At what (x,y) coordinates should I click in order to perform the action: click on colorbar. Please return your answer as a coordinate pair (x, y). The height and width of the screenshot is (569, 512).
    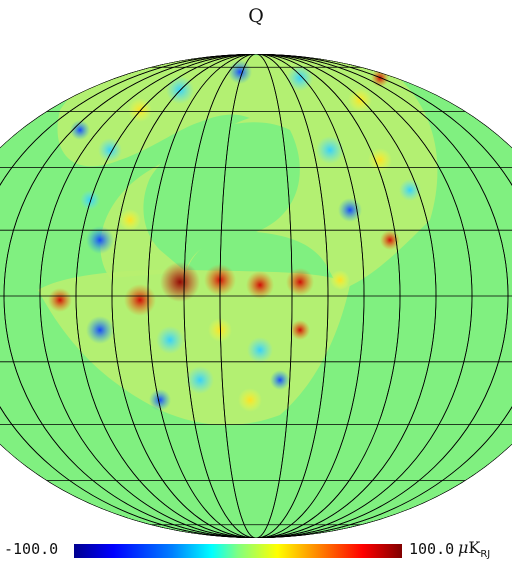
    Looking at the image, I should click on (238, 551).